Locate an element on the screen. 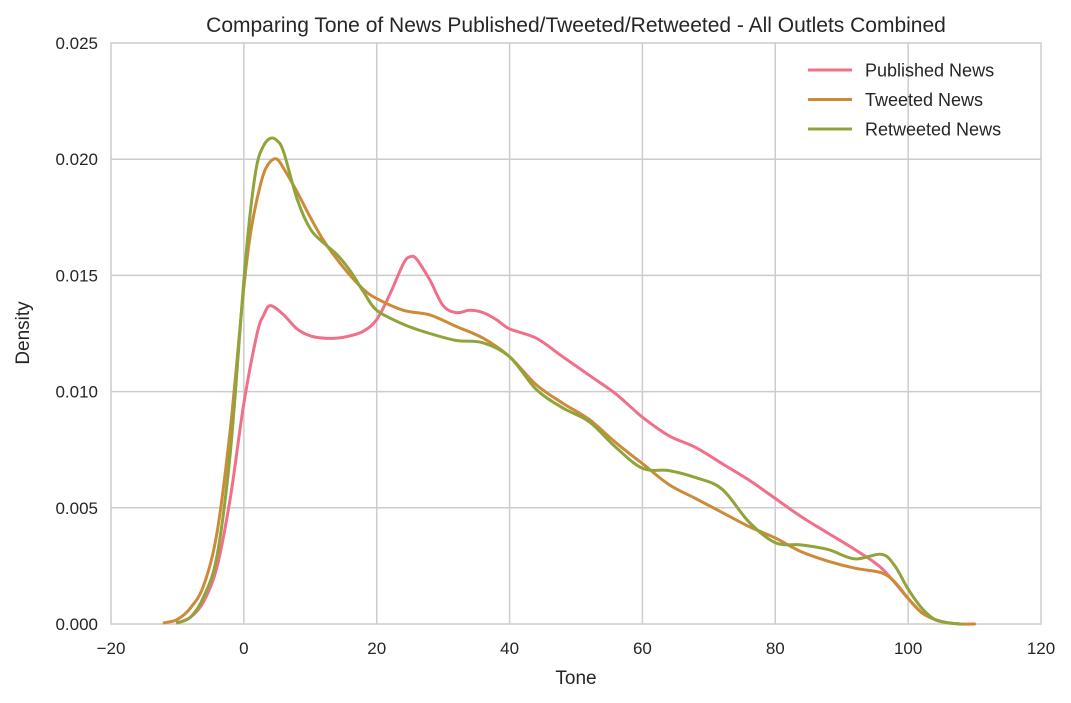 The image size is (1071, 703). x-tick-label: 20 is located at coordinates (376, 648).